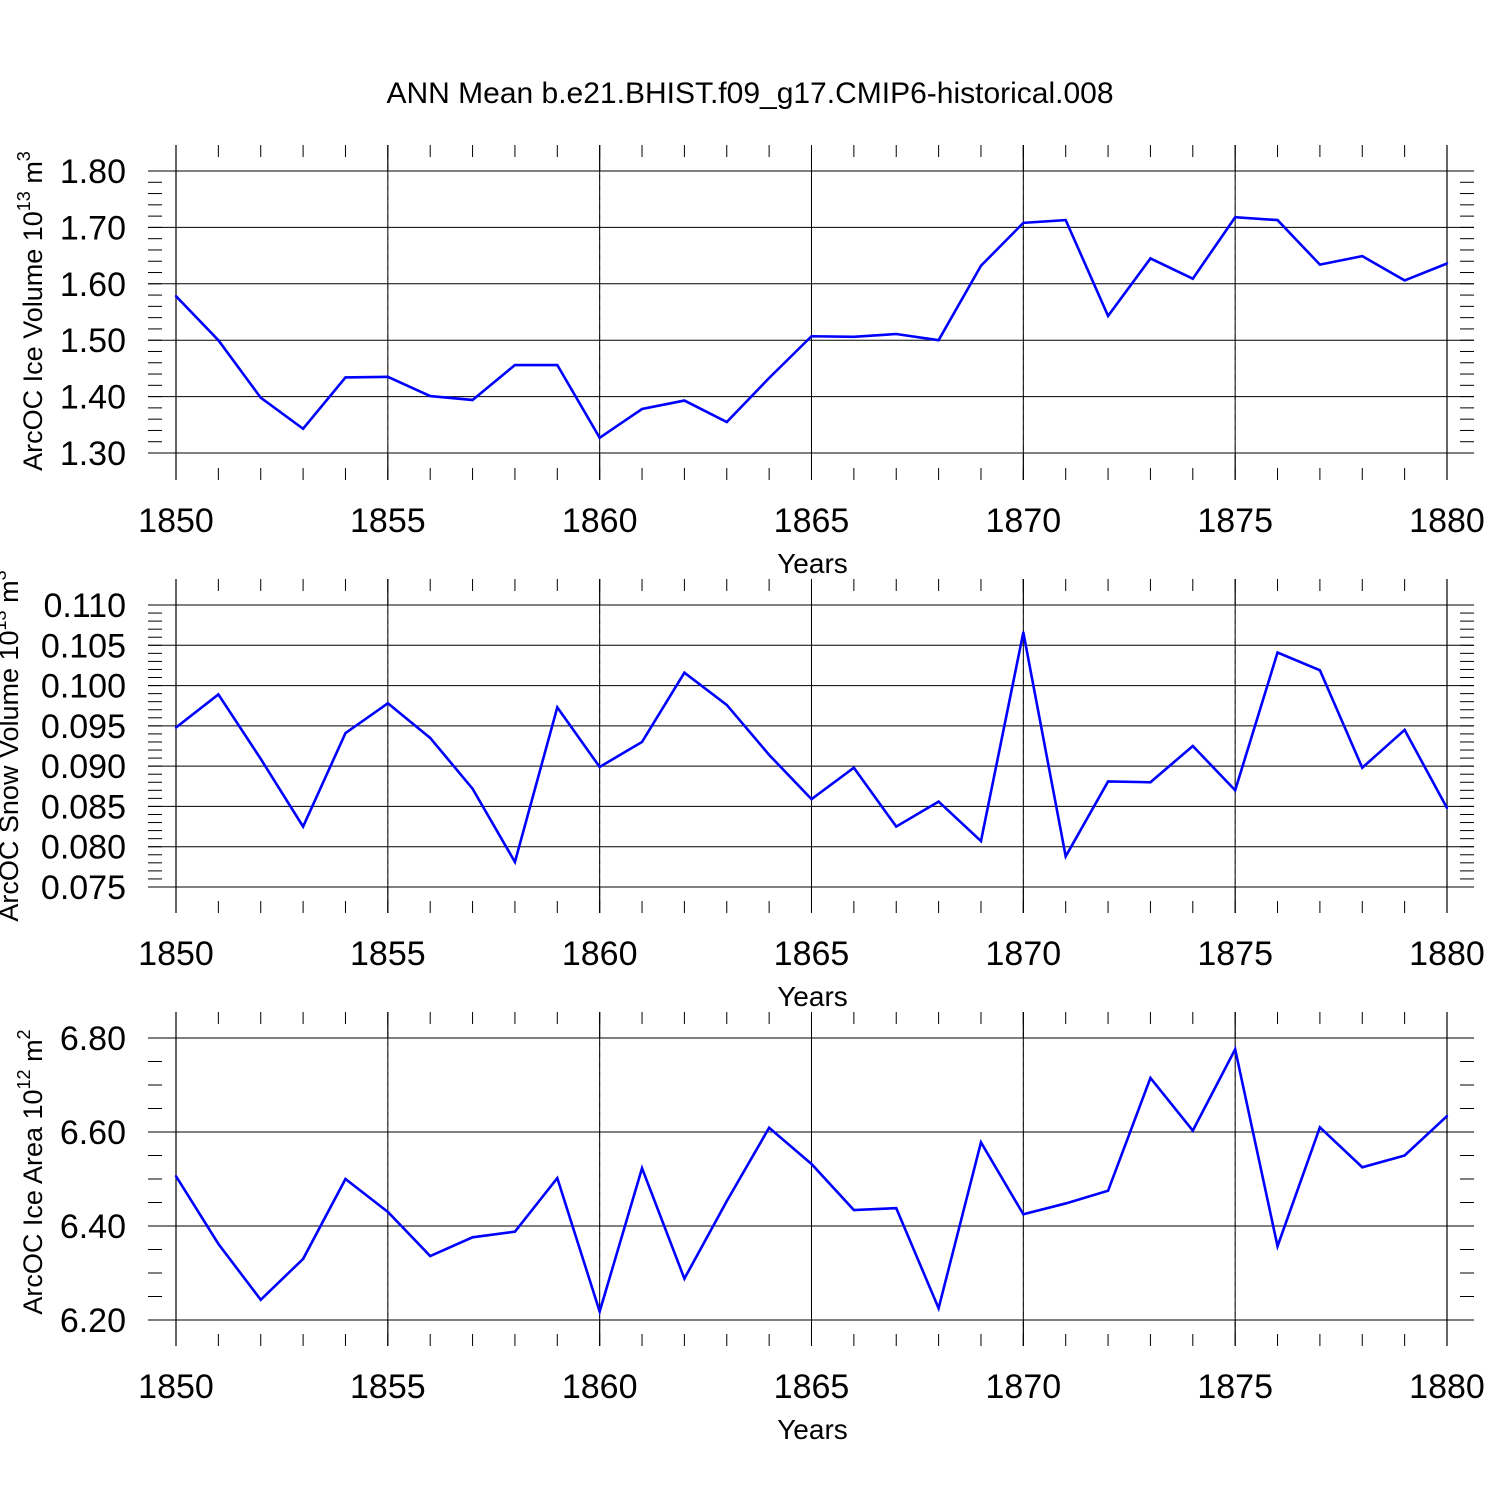  Describe the element at coordinates (12, 745) in the screenshot. I see `y-axis-label: ArcOC Snow Volume 1013 m3` at that location.